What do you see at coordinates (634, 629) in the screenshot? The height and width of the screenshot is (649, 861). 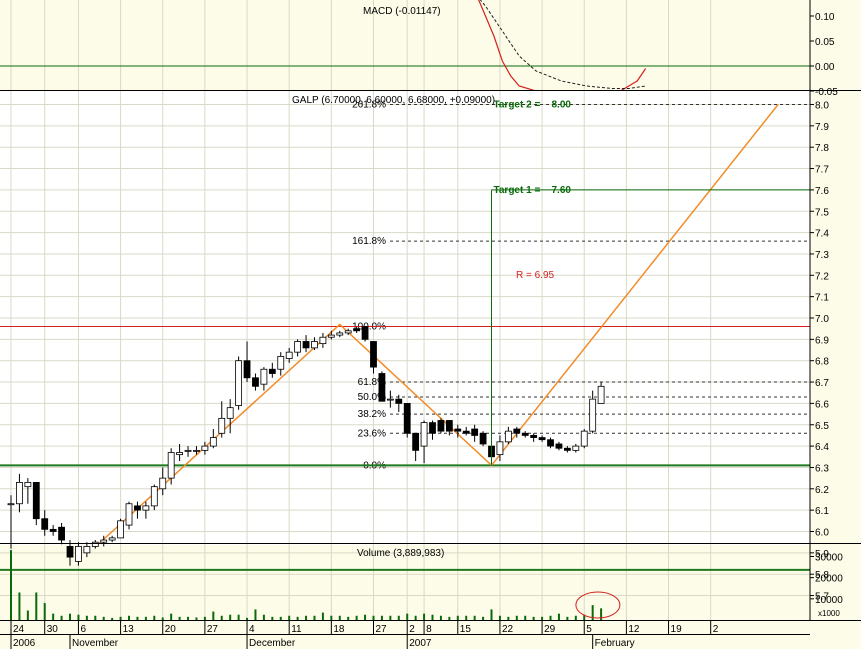 I see `x-tick-label: 12` at bounding box center [634, 629].